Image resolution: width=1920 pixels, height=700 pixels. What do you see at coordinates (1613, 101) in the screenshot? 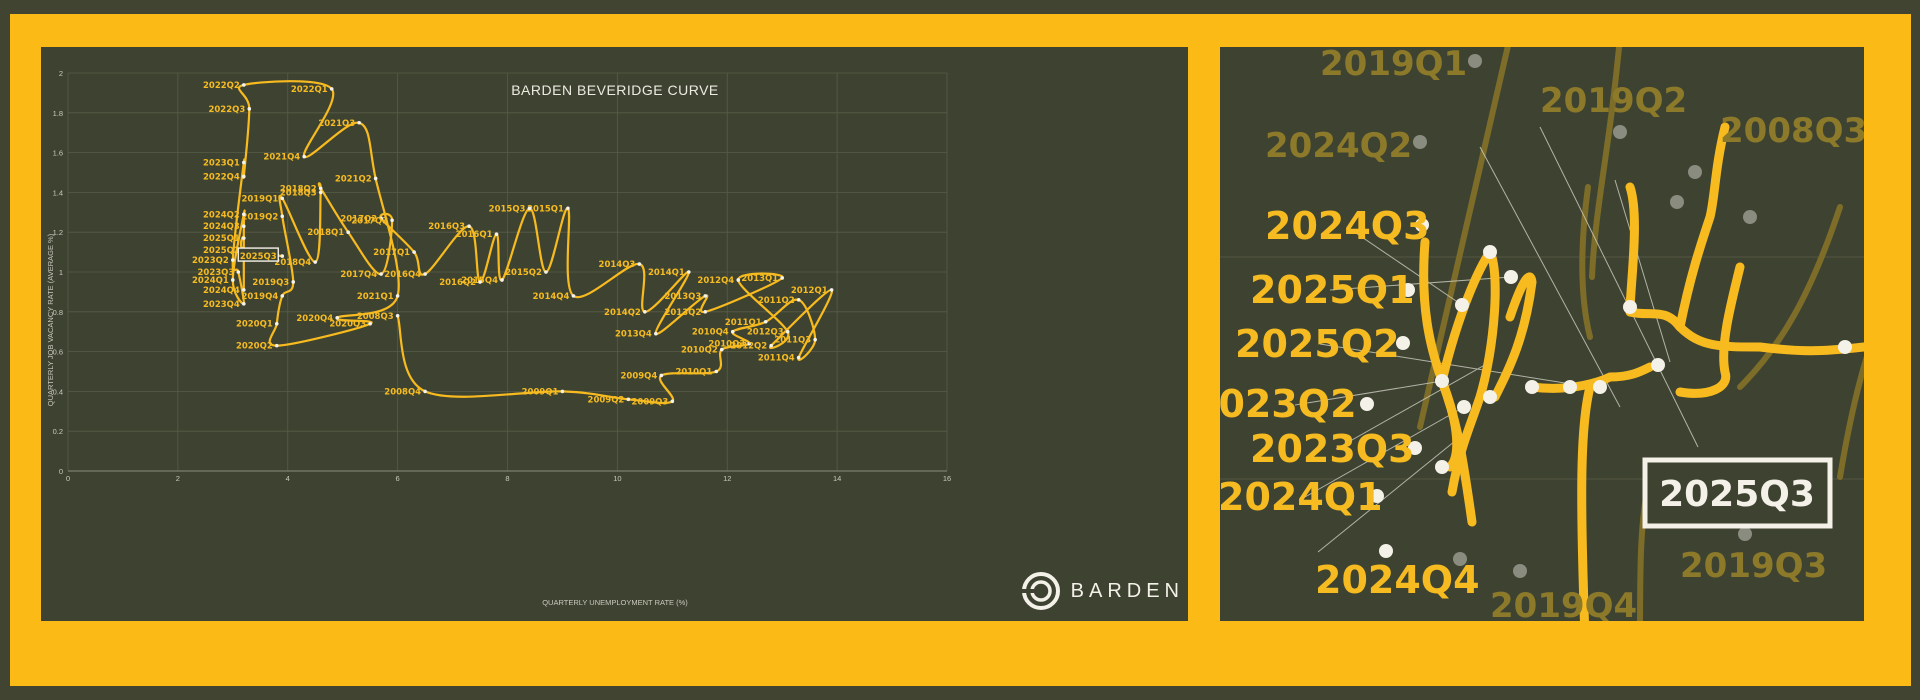
I see `zoom-label-2019q2: 2019Q2` at bounding box center [1613, 101].